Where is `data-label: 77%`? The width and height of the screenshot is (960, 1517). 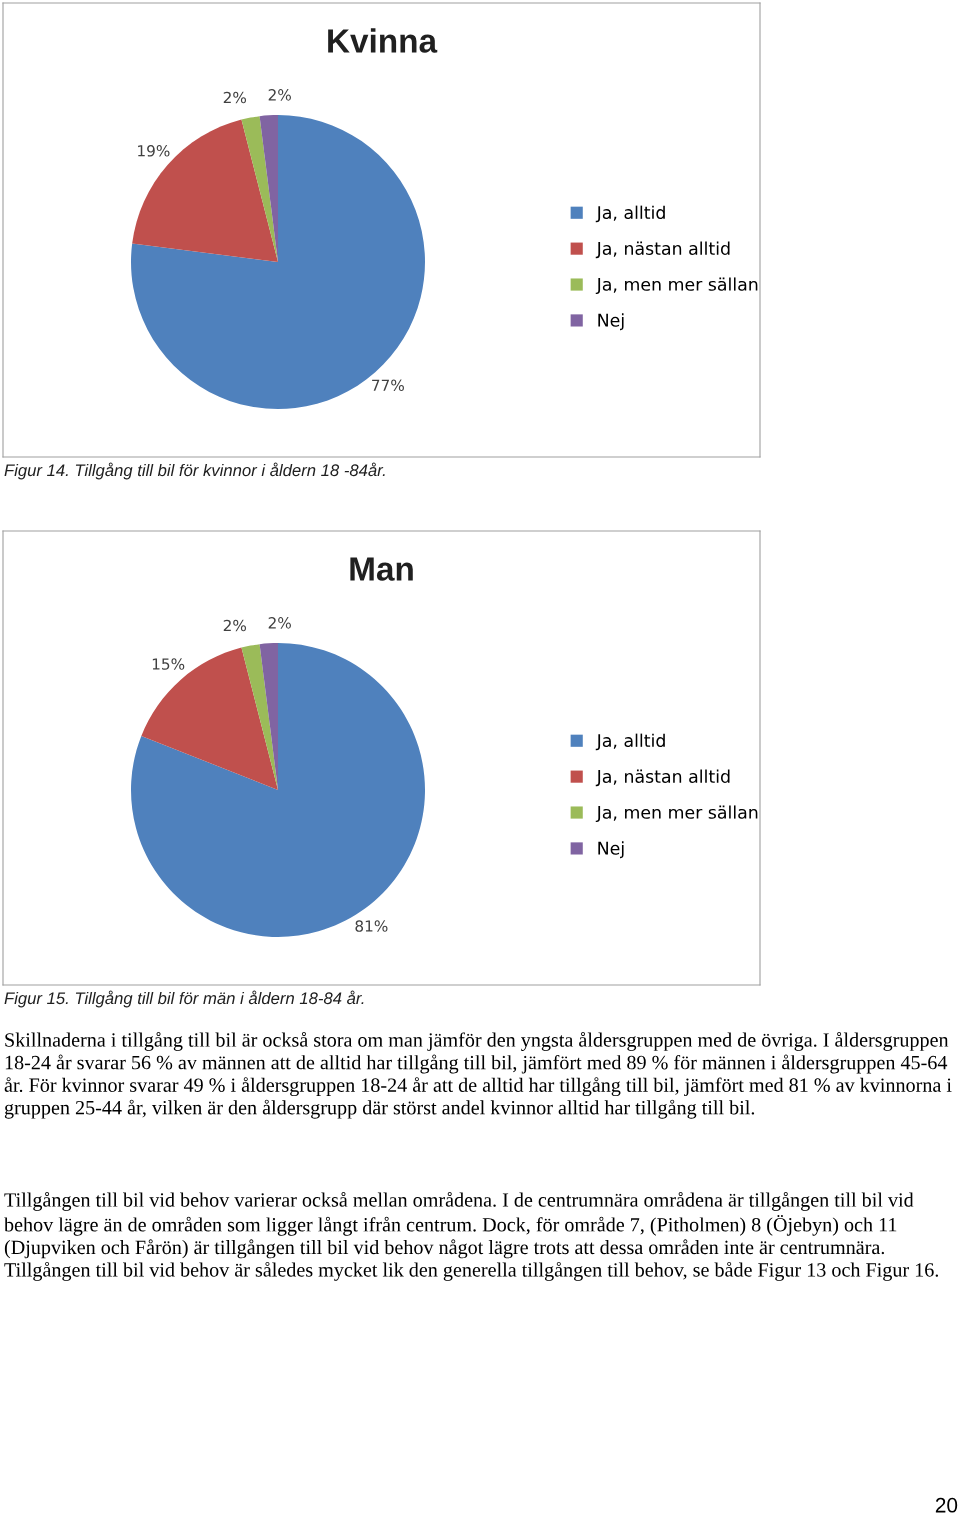 data-label: 77% is located at coordinates (388, 385).